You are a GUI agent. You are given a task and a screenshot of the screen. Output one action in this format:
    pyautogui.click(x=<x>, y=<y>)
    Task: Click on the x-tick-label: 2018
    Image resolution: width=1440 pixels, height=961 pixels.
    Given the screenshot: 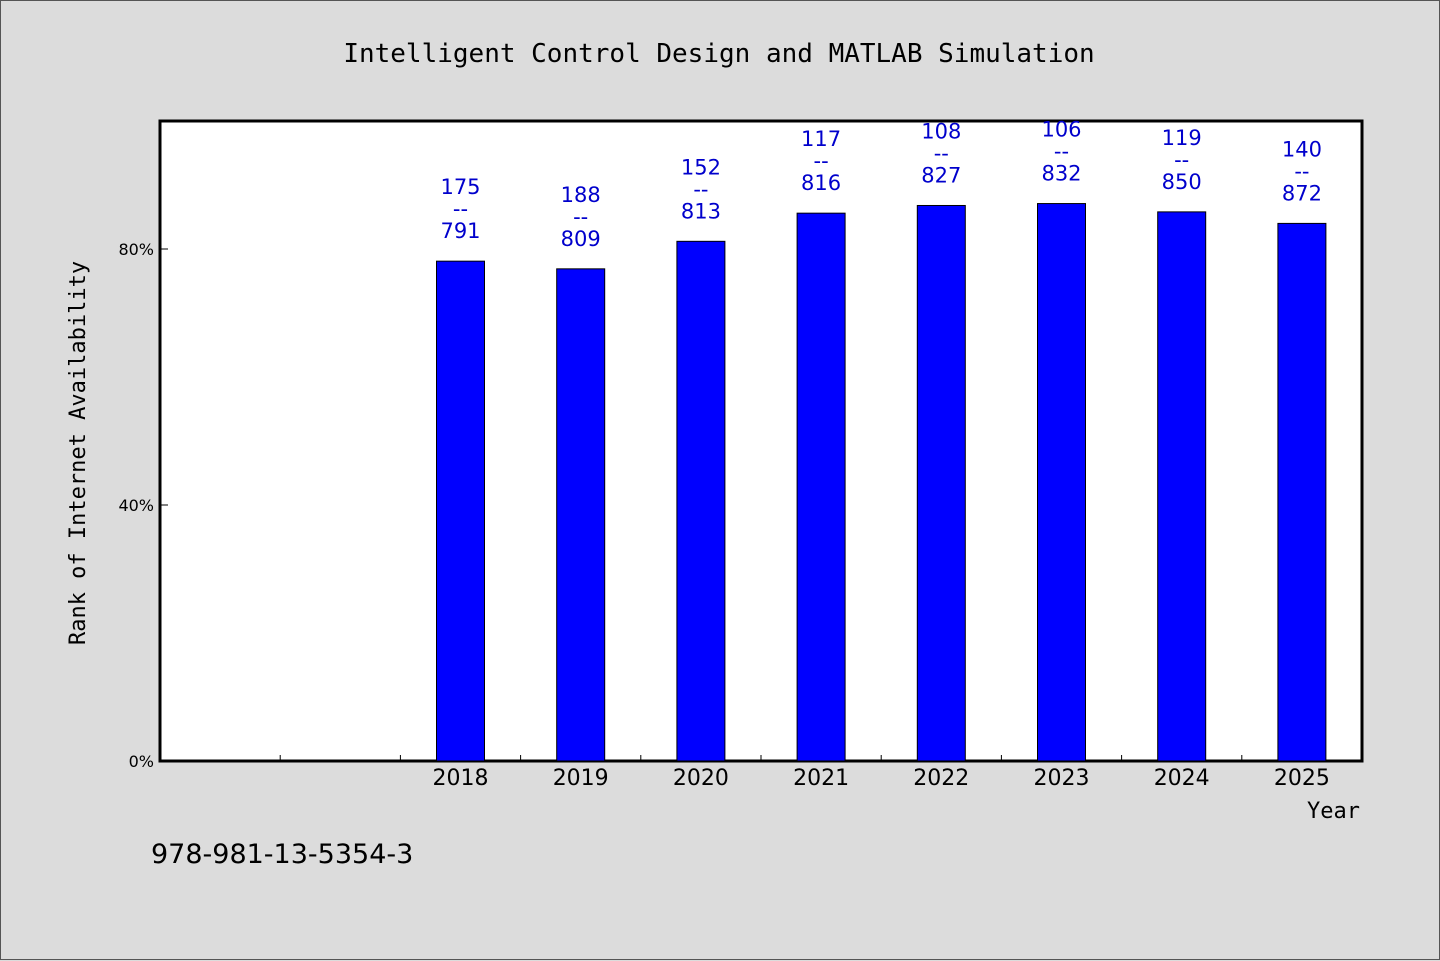 What is the action you would take?
    pyautogui.click(x=461, y=778)
    